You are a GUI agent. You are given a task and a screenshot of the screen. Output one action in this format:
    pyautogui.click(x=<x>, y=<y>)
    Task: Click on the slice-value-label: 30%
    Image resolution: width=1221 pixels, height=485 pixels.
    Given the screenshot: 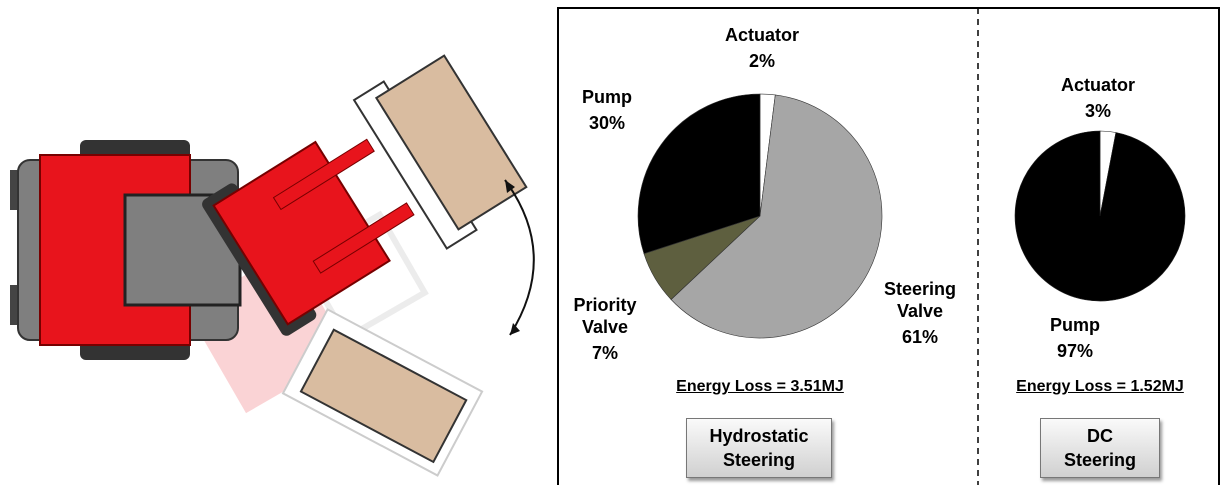 What is the action you would take?
    pyautogui.click(x=607, y=123)
    